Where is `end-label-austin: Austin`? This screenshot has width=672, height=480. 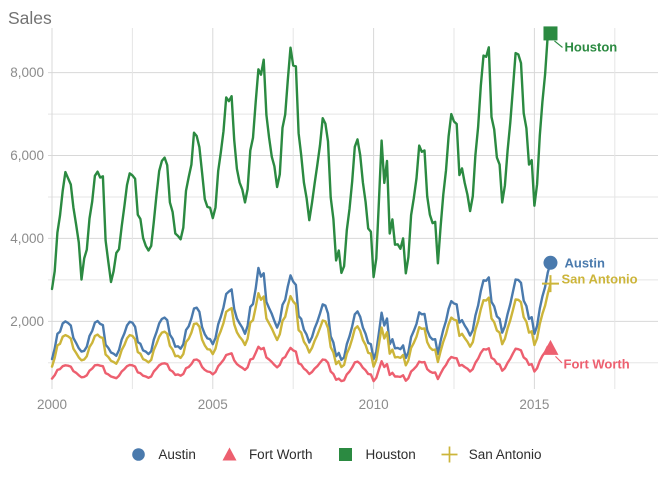
end-label-austin: Austin is located at coordinates (585, 262).